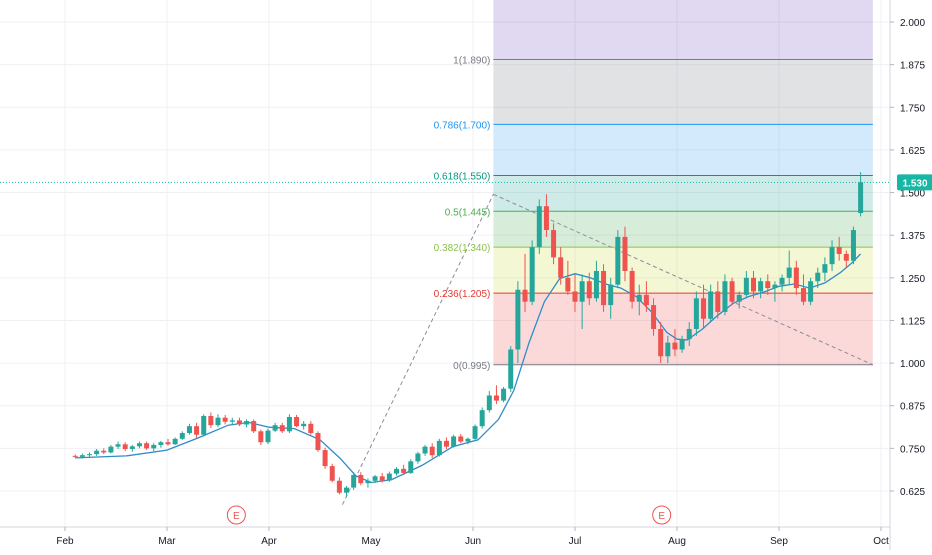 The image size is (932, 555). I want to click on y-tick-label: 1.375, so click(912, 236).